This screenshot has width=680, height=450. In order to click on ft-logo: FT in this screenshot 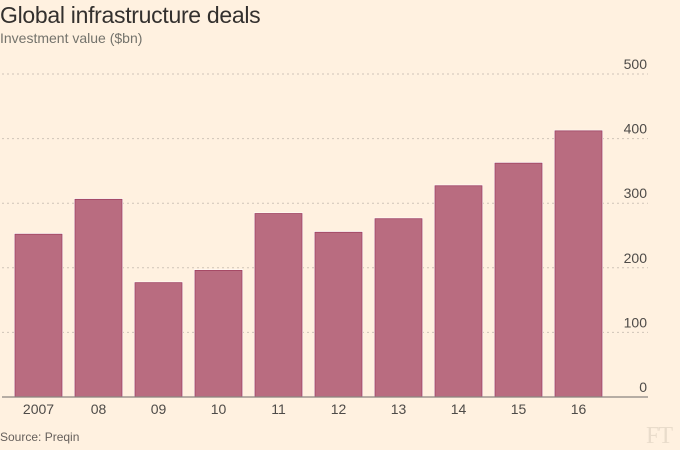, I will do `click(659, 436)`.